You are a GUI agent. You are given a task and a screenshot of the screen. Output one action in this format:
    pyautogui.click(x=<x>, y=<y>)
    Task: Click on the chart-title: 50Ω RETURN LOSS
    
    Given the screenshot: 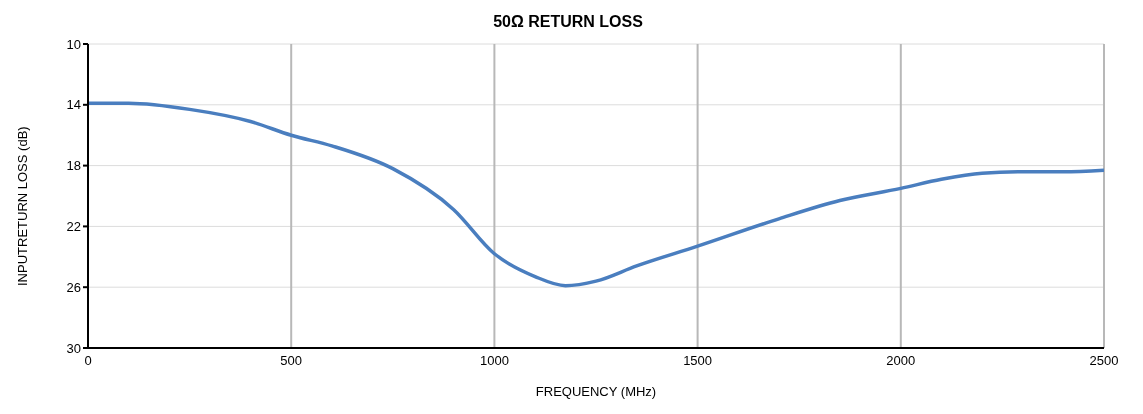 What is the action you would take?
    pyautogui.click(x=568, y=22)
    